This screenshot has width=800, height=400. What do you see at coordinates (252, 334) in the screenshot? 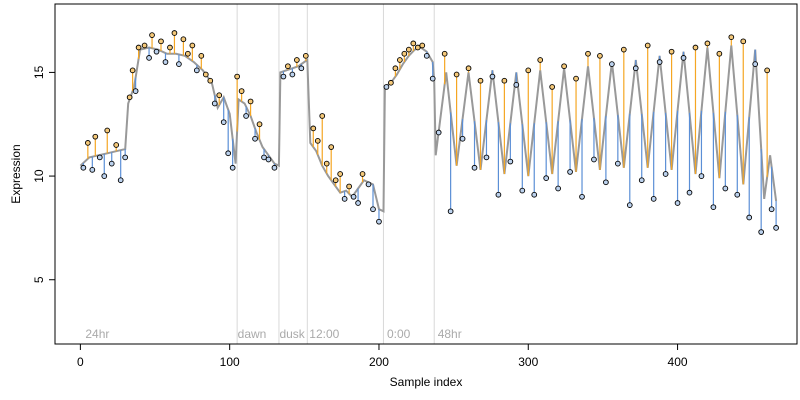
I see `annotation-label-1: dawn` at bounding box center [252, 334].